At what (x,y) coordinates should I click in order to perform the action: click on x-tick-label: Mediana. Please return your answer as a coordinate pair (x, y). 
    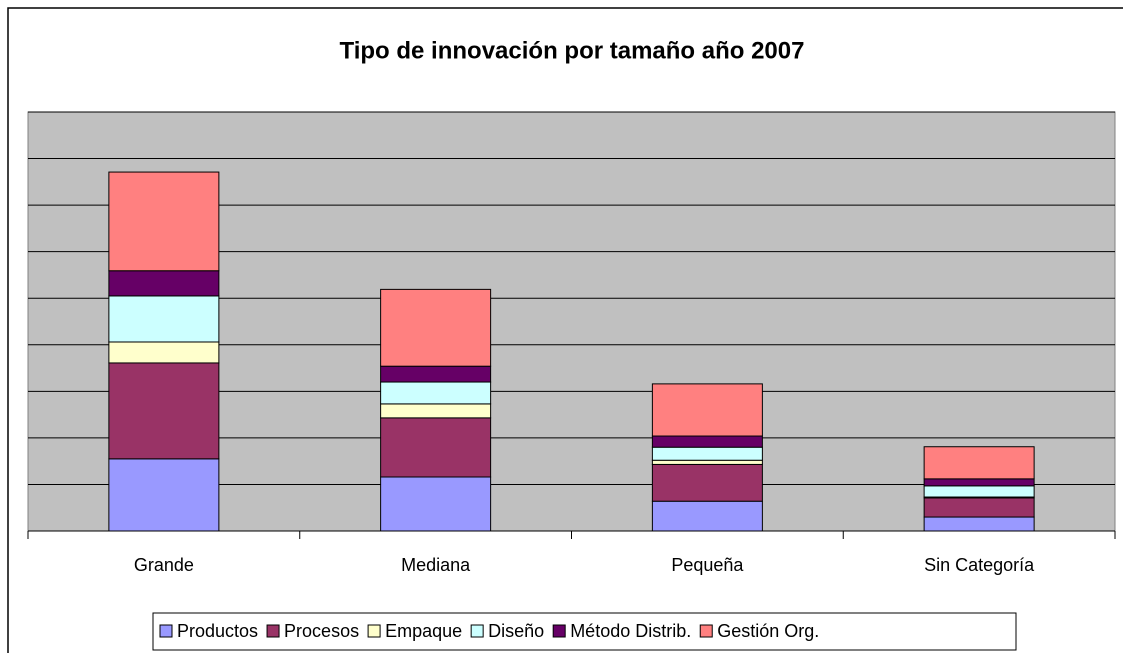
    Looking at the image, I should click on (436, 565).